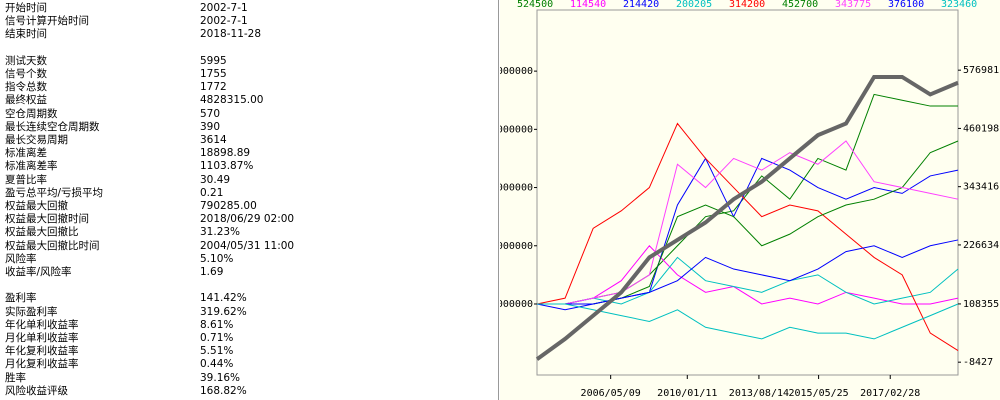 This screenshot has height=400, width=1000. I want to click on y2-tick-label: 108355, so click(981, 304).